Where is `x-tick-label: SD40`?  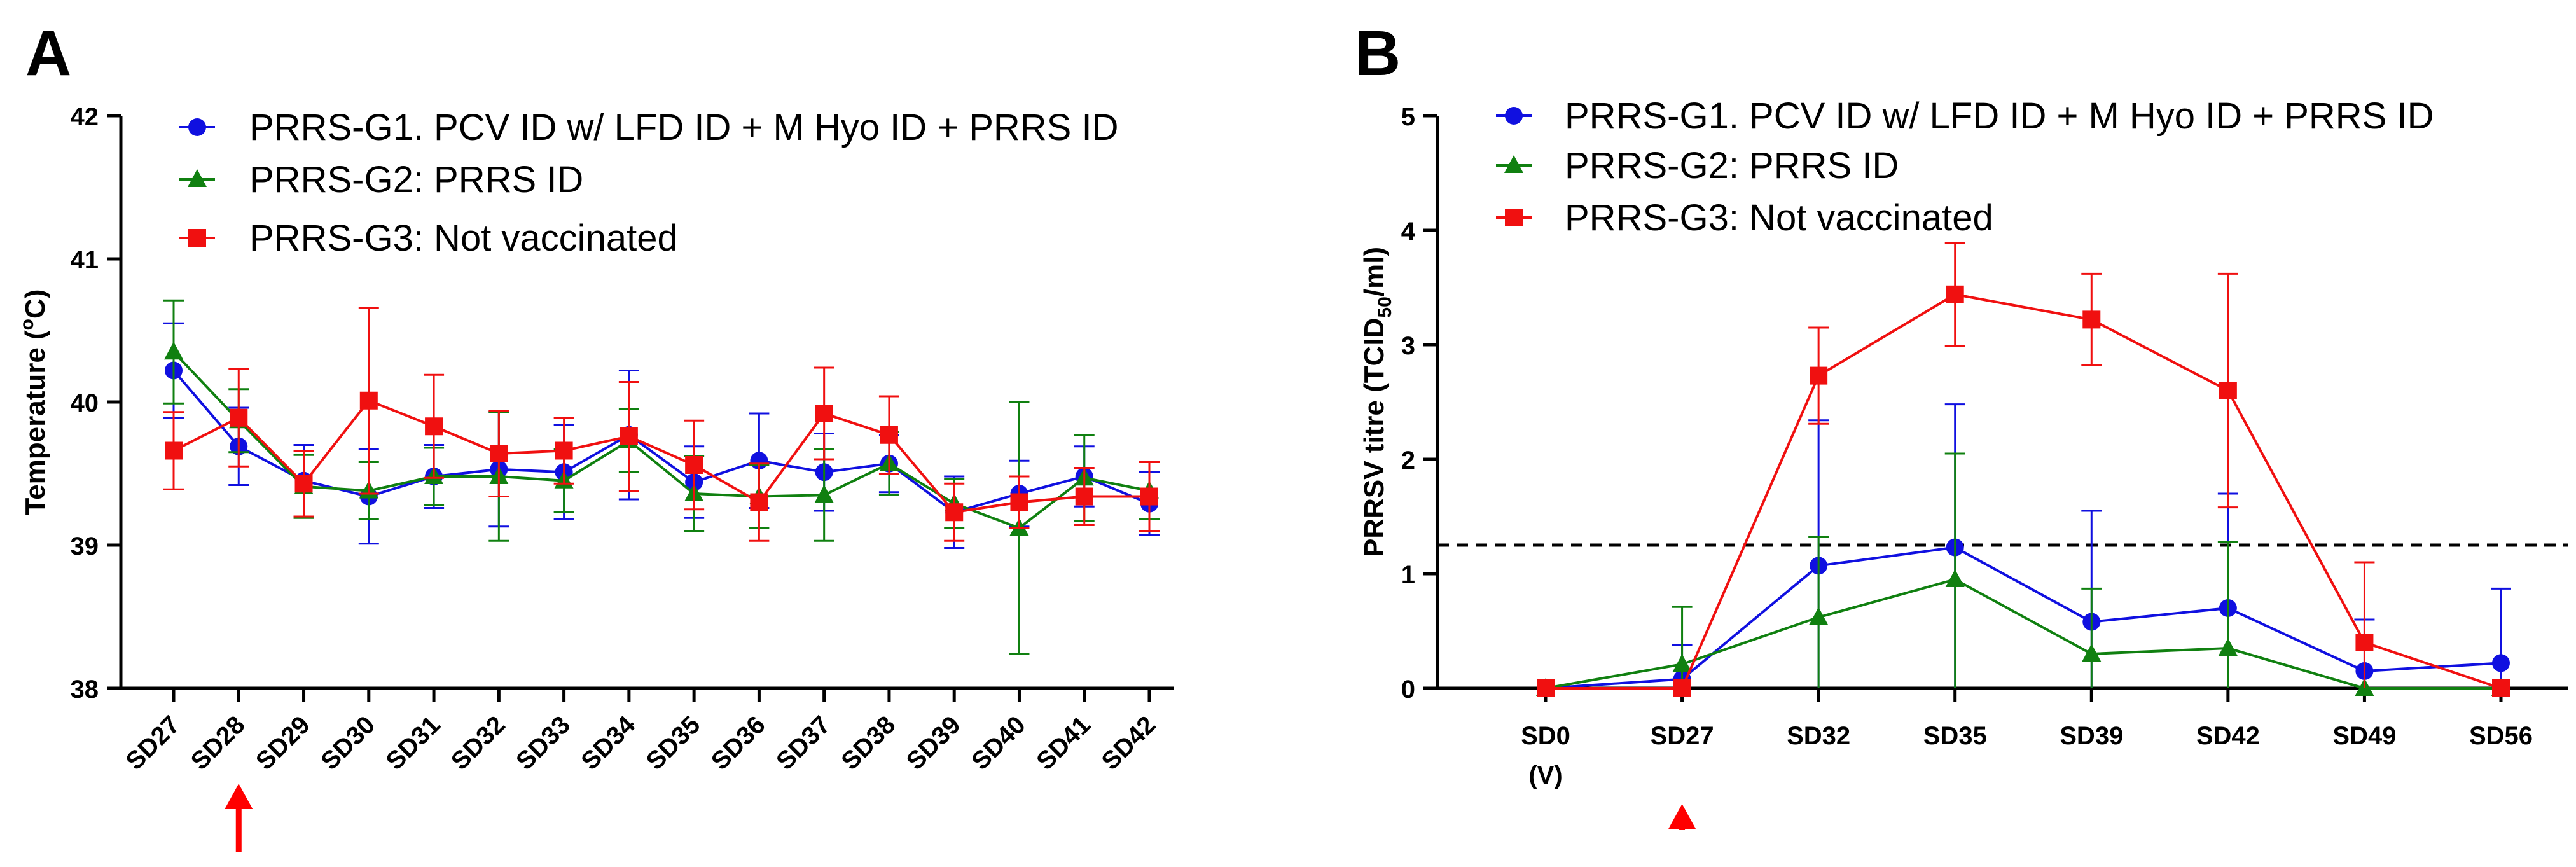
x-tick-label: SD40 is located at coordinates (998, 743).